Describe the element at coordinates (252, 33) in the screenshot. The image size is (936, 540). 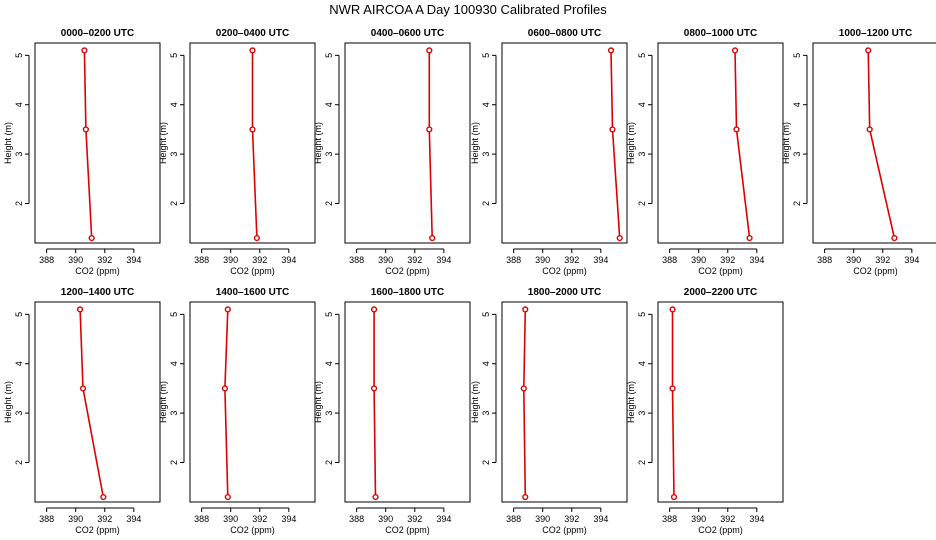
I see `panel-title: 0200–0400 UTC` at that location.